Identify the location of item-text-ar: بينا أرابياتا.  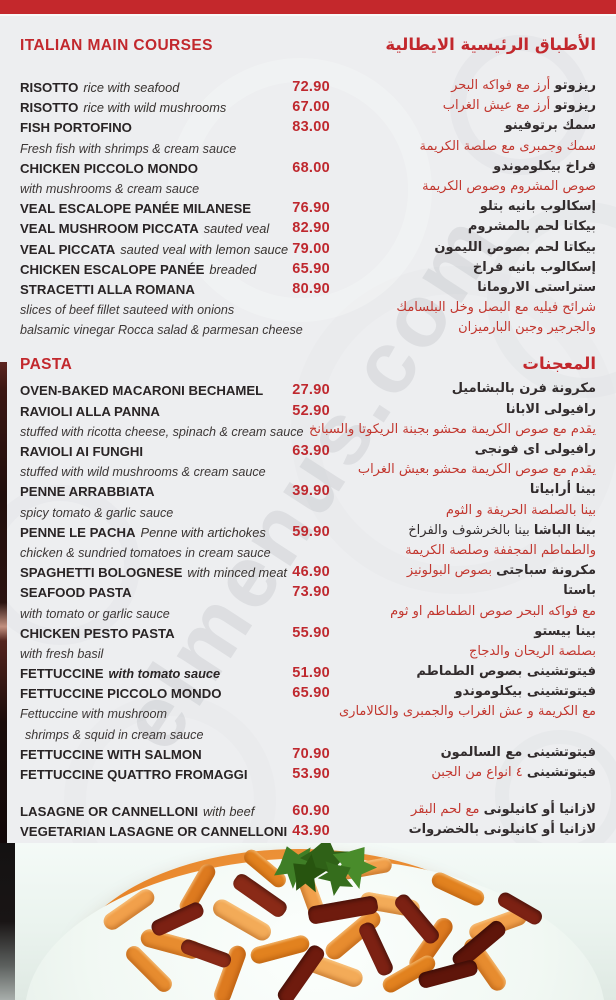
(563, 489).